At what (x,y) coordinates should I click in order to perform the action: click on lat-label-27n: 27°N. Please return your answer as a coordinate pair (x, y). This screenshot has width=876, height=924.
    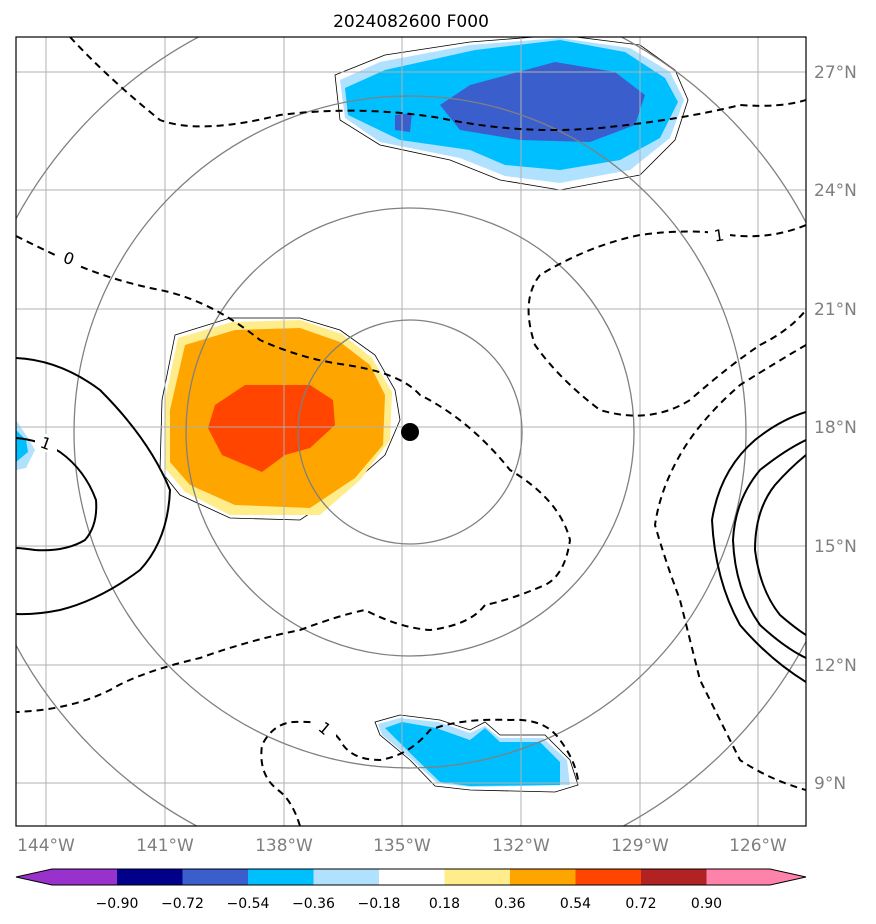
    Looking at the image, I should click on (835, 73).